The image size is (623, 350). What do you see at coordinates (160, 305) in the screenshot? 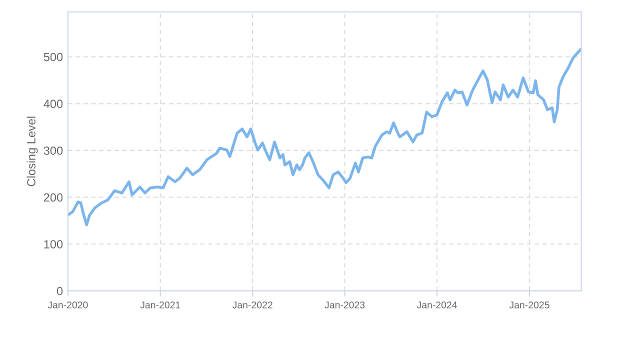
I see `x-tick-label: Jan-2021` at bounding box center [160, 305].